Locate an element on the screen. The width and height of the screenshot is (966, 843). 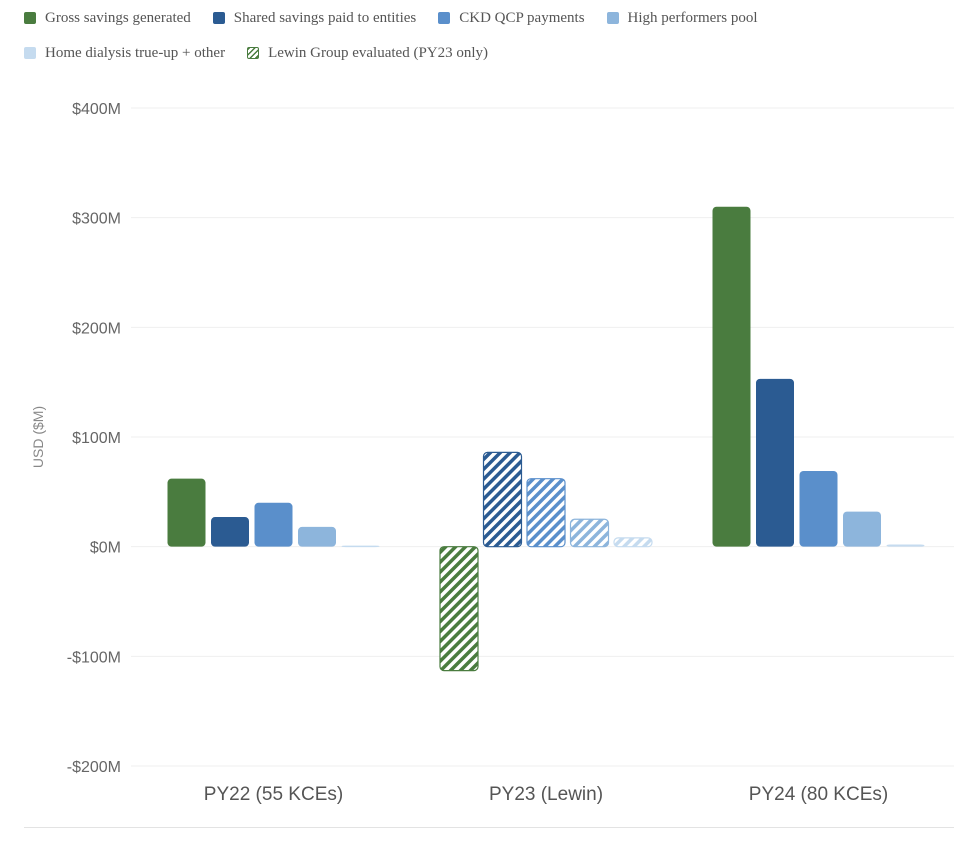
x-axis: PY22 (55 KCEs) PY23 (Lewin) PY24 (80 KCEs) is located at coordinates (546, 794).